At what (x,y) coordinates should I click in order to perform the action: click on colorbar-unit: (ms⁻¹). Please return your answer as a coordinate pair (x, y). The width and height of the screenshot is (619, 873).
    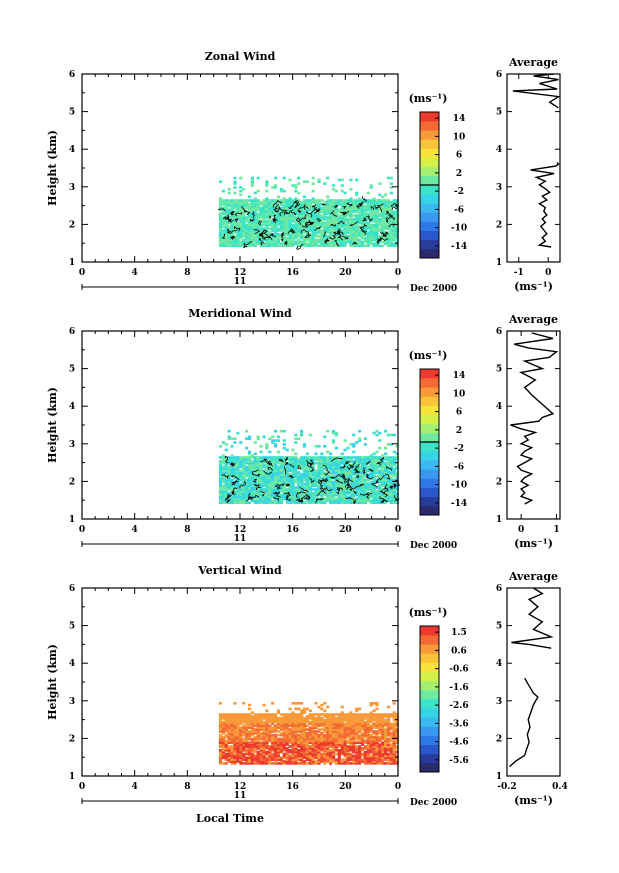
    Looking at the image, I should click on (428, 612).